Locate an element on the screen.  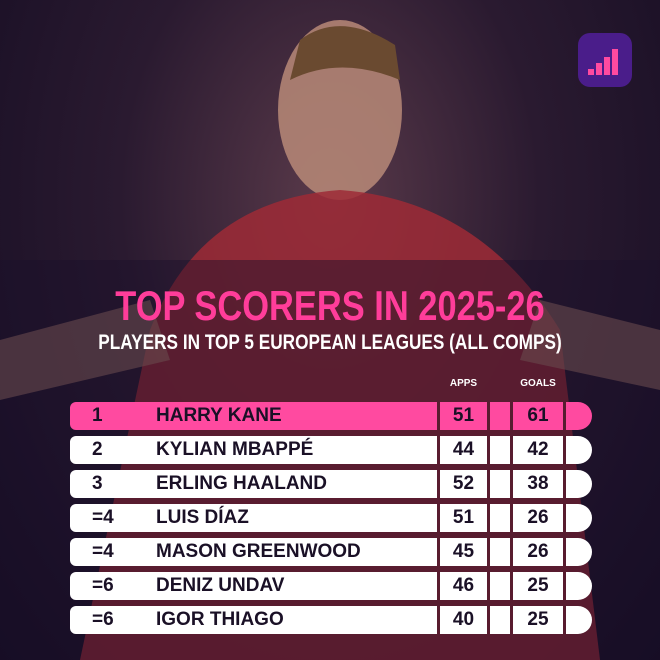
rank: 1 is located at coordinates (253, 416).